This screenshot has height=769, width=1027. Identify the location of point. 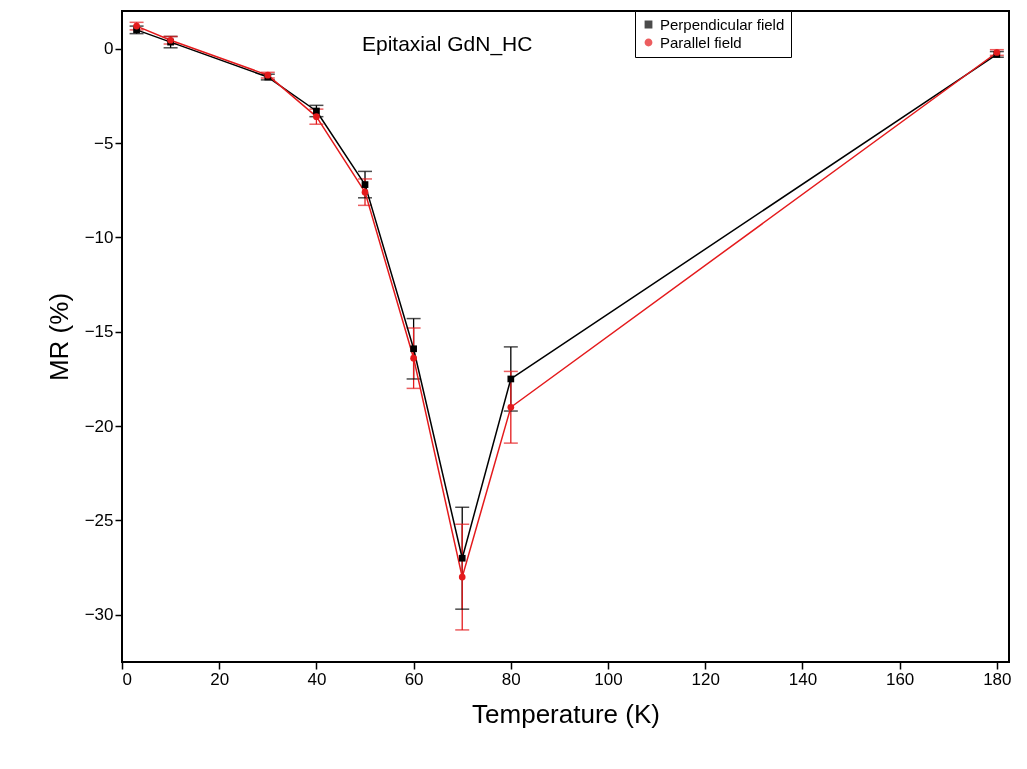
(316, 117).